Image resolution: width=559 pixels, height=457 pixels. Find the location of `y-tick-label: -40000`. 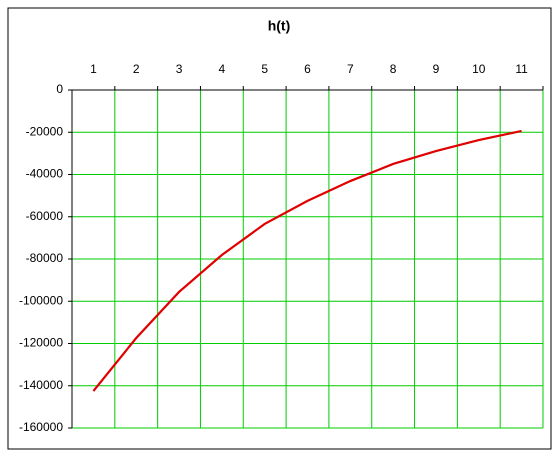

y-tick-label: -40000 is located at coordinates (45, 174).